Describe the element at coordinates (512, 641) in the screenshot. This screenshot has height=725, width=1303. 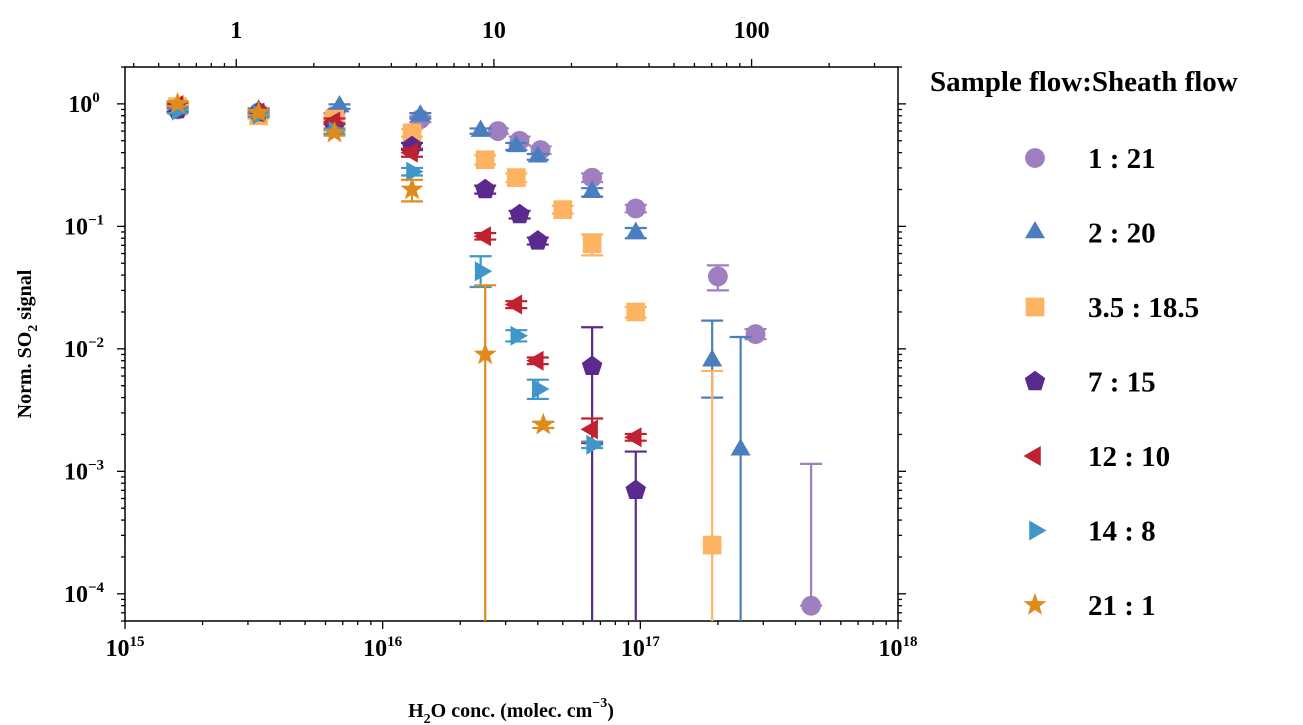
I see `x-axis-ticks: 1015 1016 1017 1018` at that location.